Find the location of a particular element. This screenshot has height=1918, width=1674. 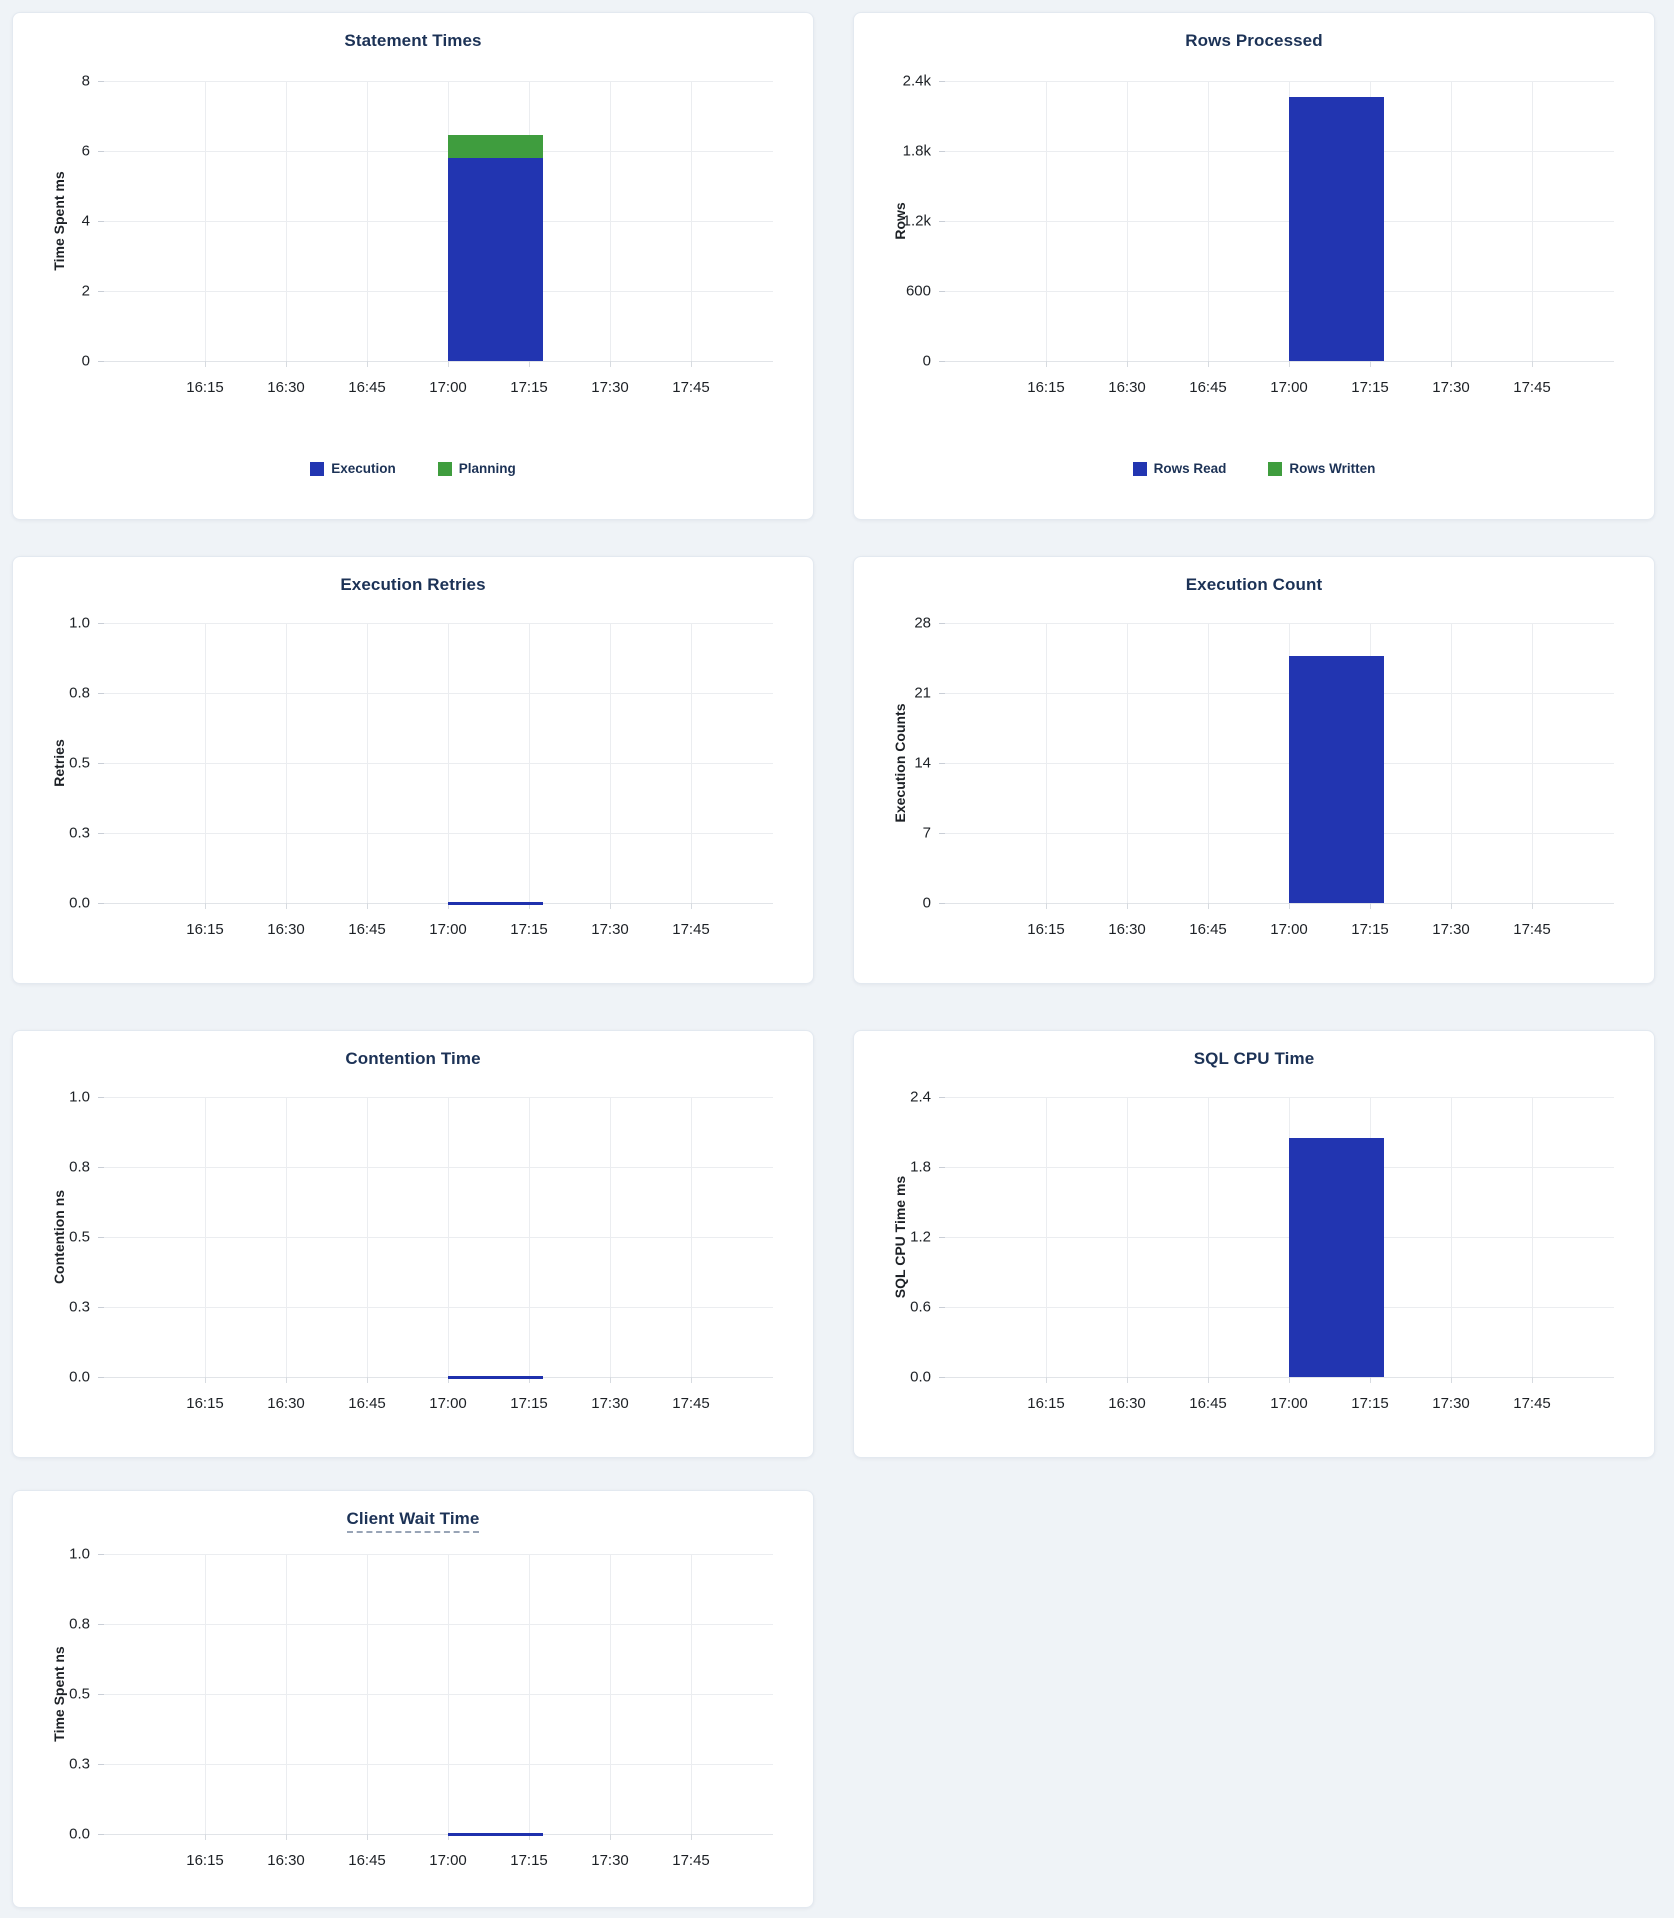

y-tick-label: 1.8k is located at coordinates (916, 151).